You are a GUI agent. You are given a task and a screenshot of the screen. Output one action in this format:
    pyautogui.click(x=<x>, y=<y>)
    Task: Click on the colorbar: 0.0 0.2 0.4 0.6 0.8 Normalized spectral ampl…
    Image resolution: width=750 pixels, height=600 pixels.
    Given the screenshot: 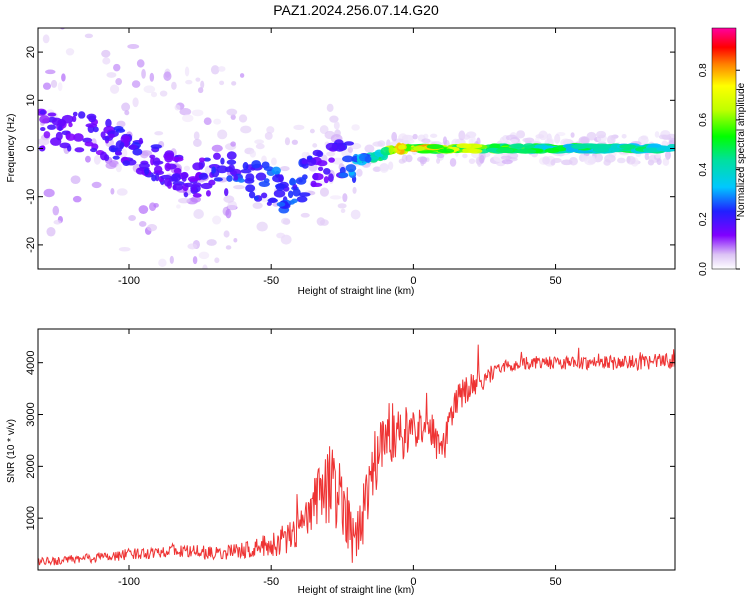 What is the action you would take?
    pyautogui.click(x=722, y=151)
    